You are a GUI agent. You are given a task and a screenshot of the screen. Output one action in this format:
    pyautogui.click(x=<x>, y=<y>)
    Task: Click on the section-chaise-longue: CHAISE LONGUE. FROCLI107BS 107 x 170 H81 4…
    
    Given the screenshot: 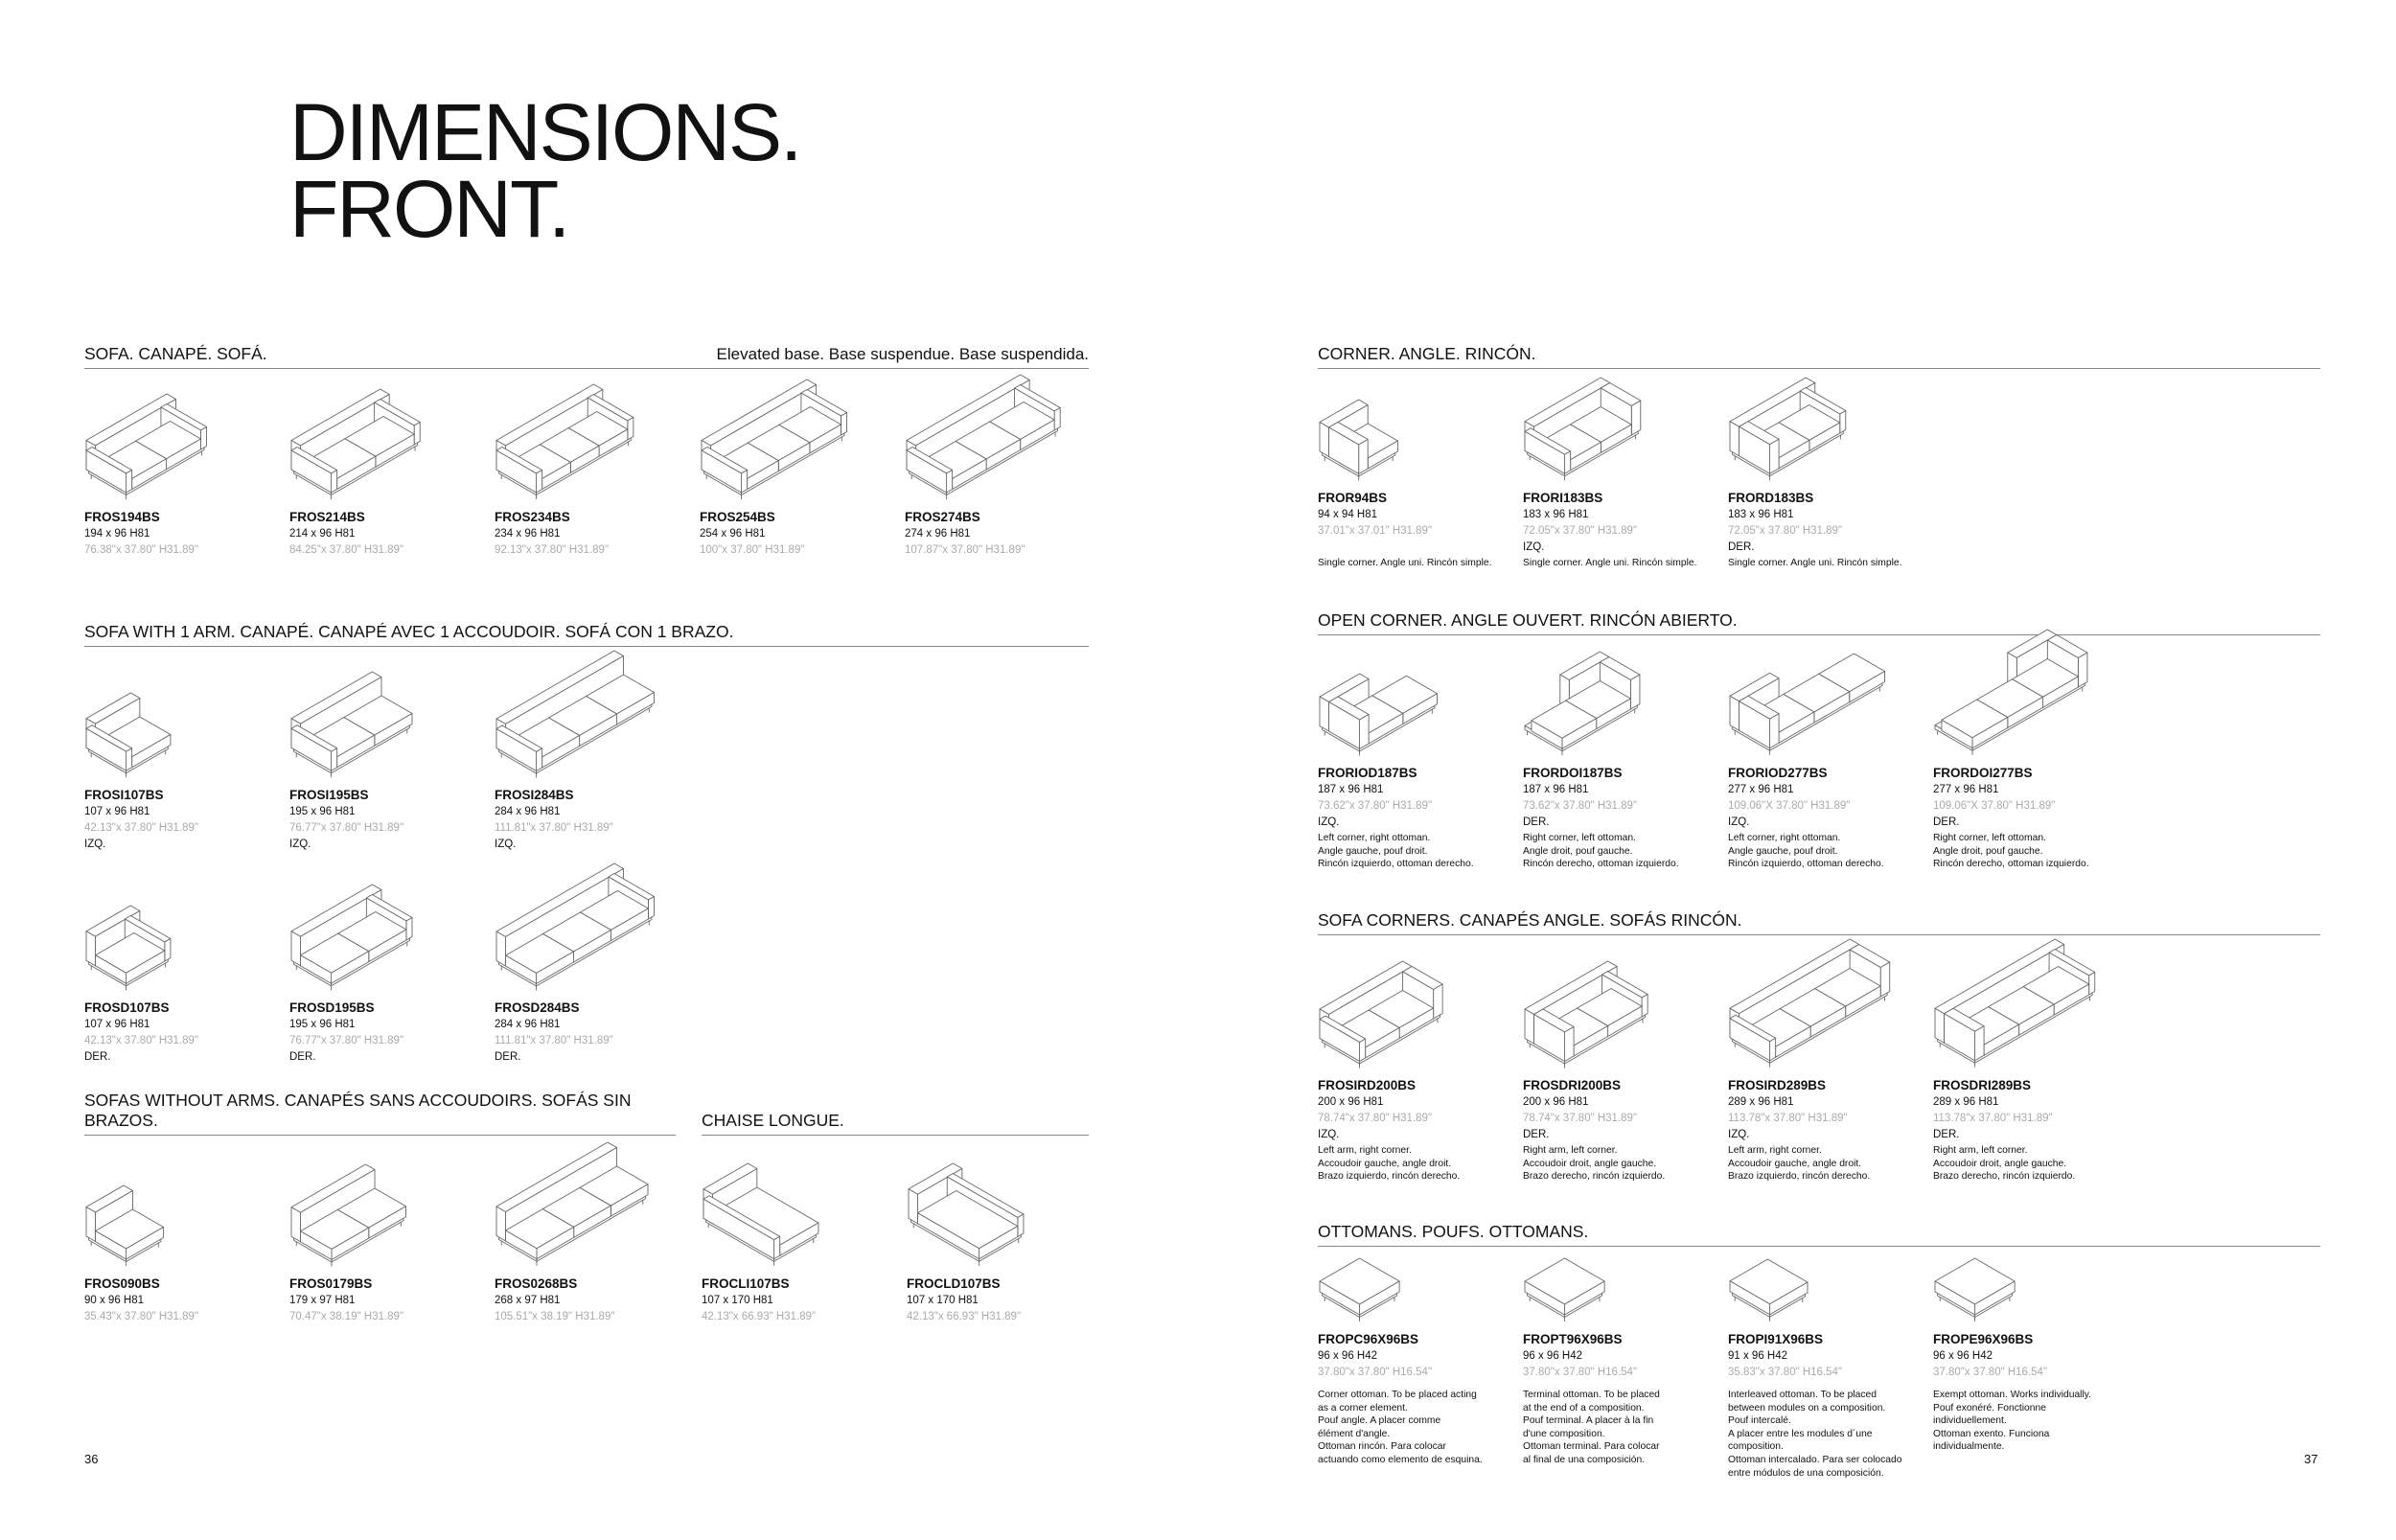 What is the action you would take?
    pyautogui.click(x=896, y=1217)
    